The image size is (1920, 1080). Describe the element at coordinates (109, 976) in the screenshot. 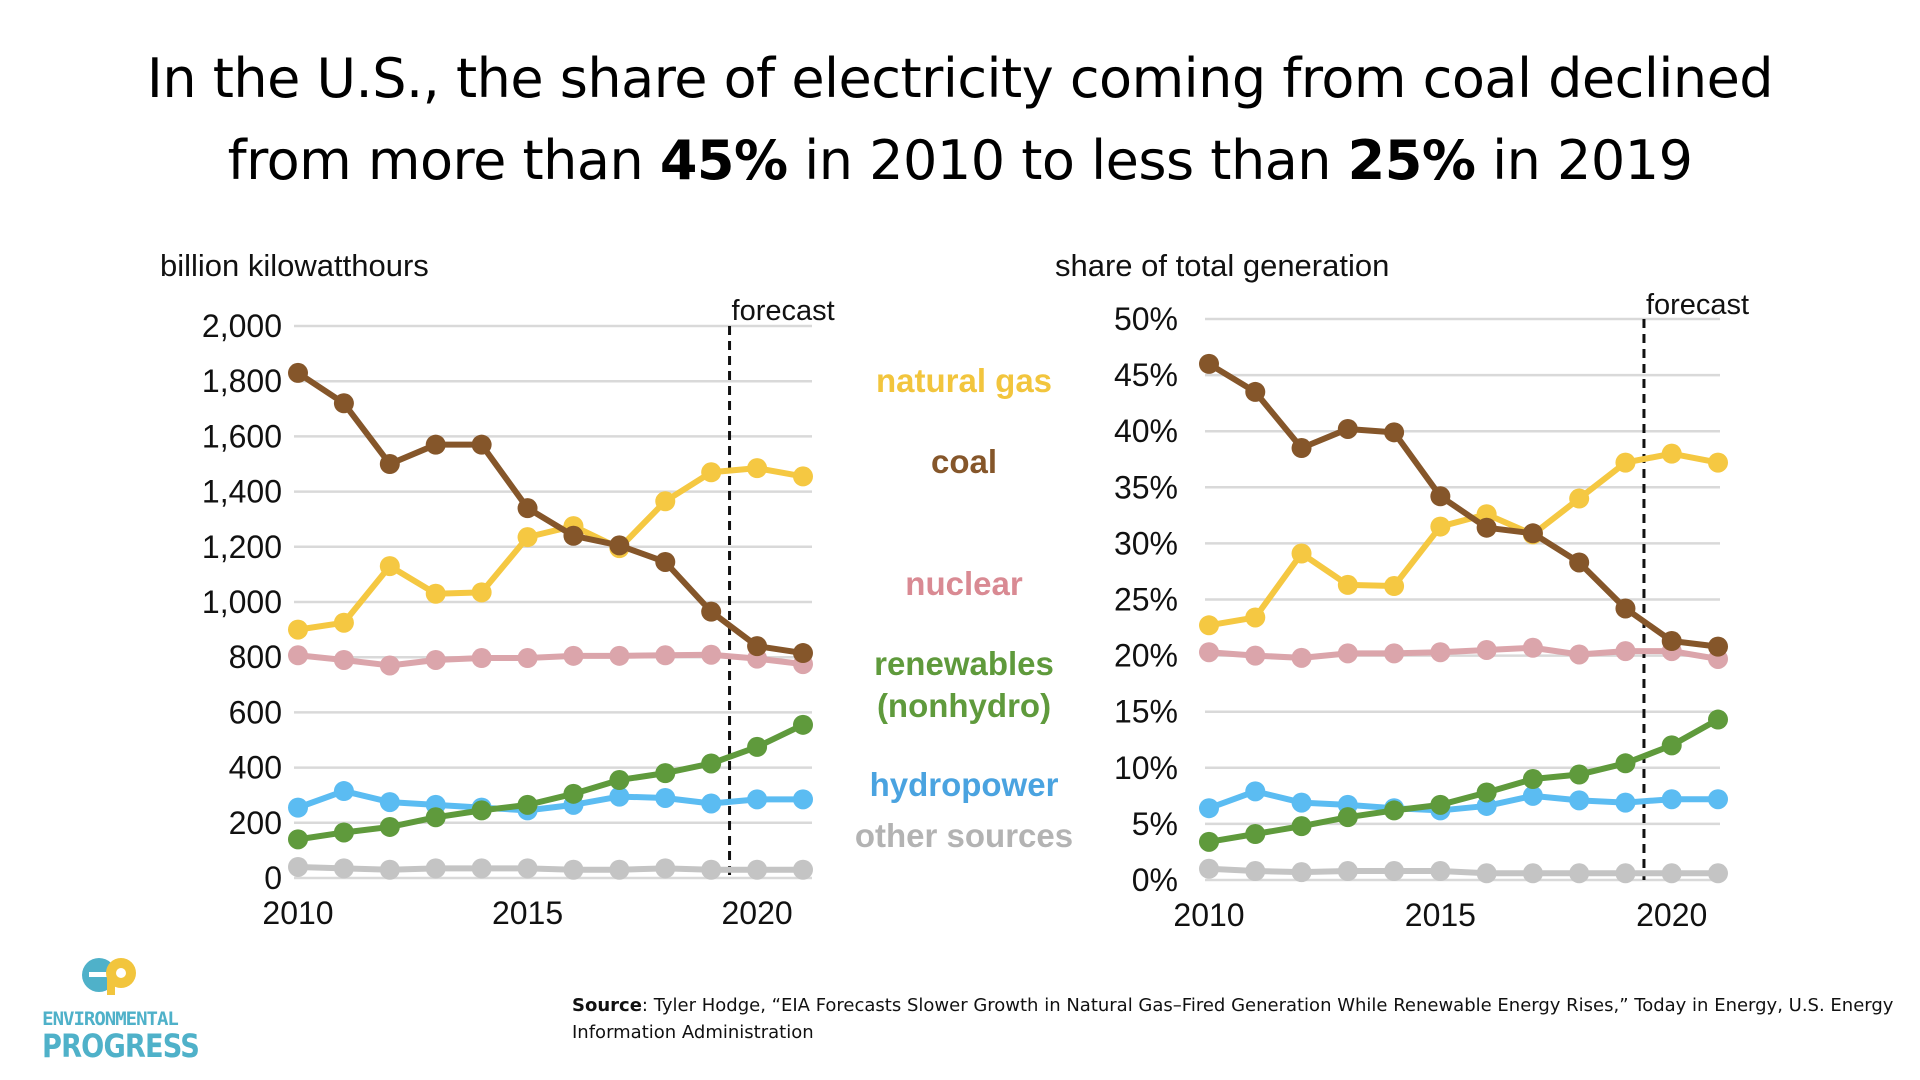

I see `ep-logo-icon` at that location.